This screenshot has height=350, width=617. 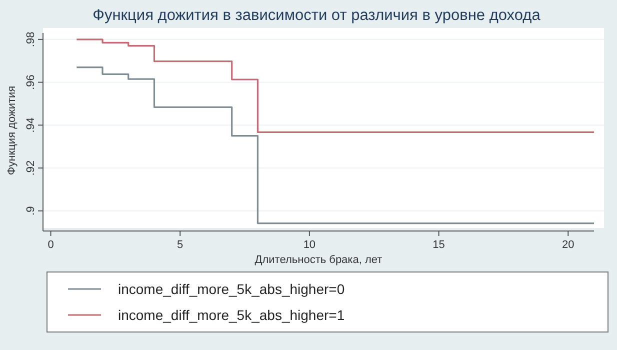 What do you see at coordinates (231, 315) in the screenshot?
I see `legend-label: income_diff_more_5k_abs_higher=1` at bounding box center [231, 315].